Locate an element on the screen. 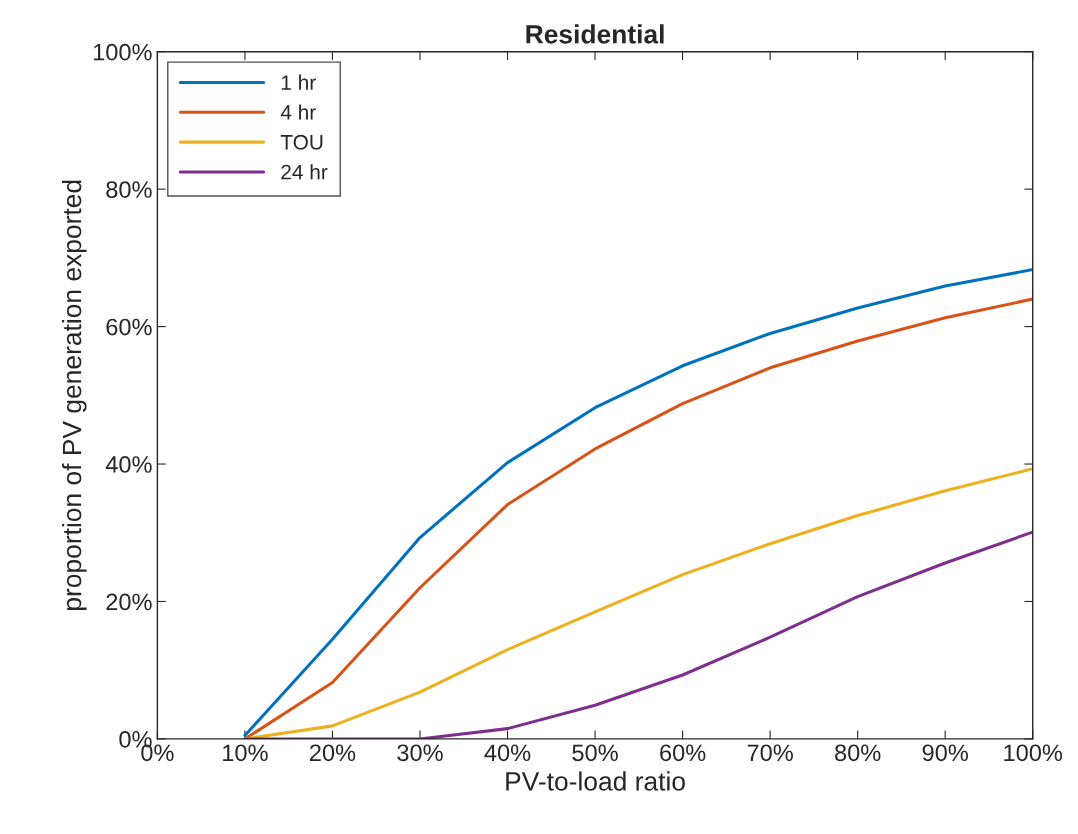  x-tick-label: 50% is located at coordinates (595, 753).